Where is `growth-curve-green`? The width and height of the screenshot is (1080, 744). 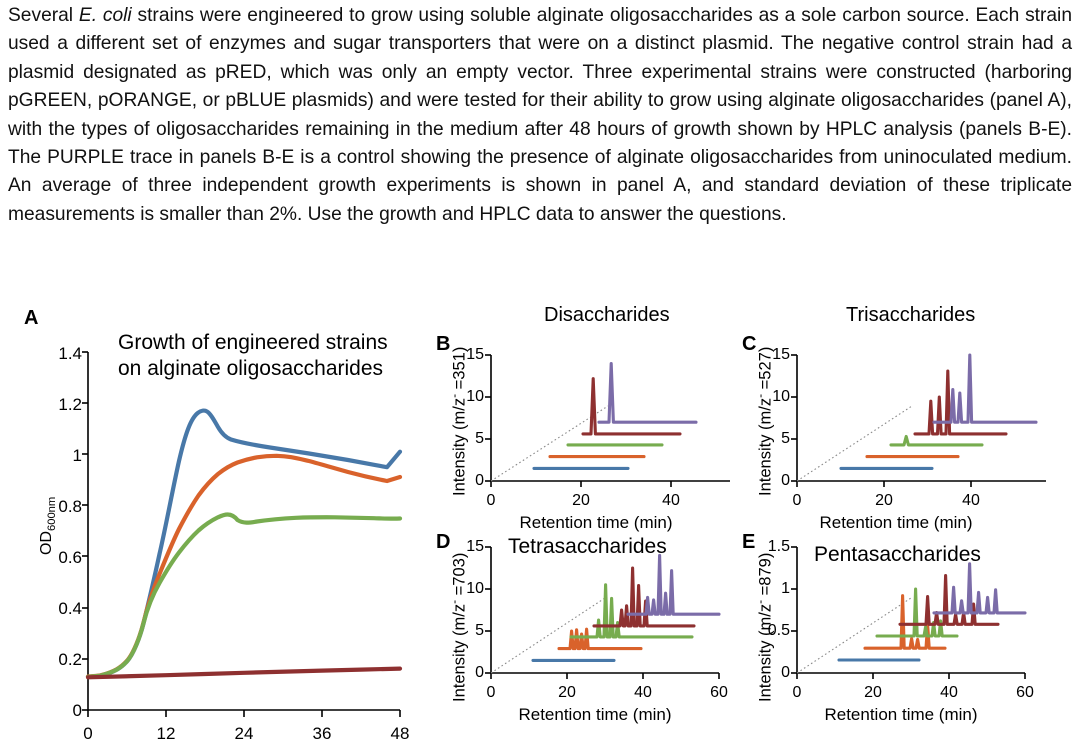
growth-curve-green is located at coordinates (244, 595).